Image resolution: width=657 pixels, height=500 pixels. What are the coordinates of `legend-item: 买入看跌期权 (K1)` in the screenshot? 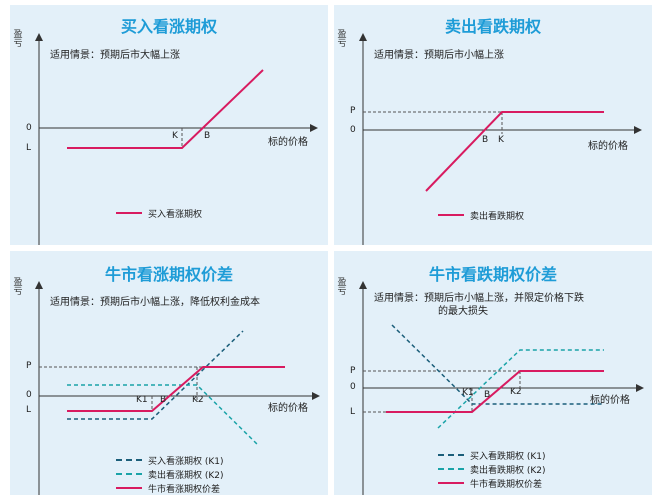 It's located at (492, 455).